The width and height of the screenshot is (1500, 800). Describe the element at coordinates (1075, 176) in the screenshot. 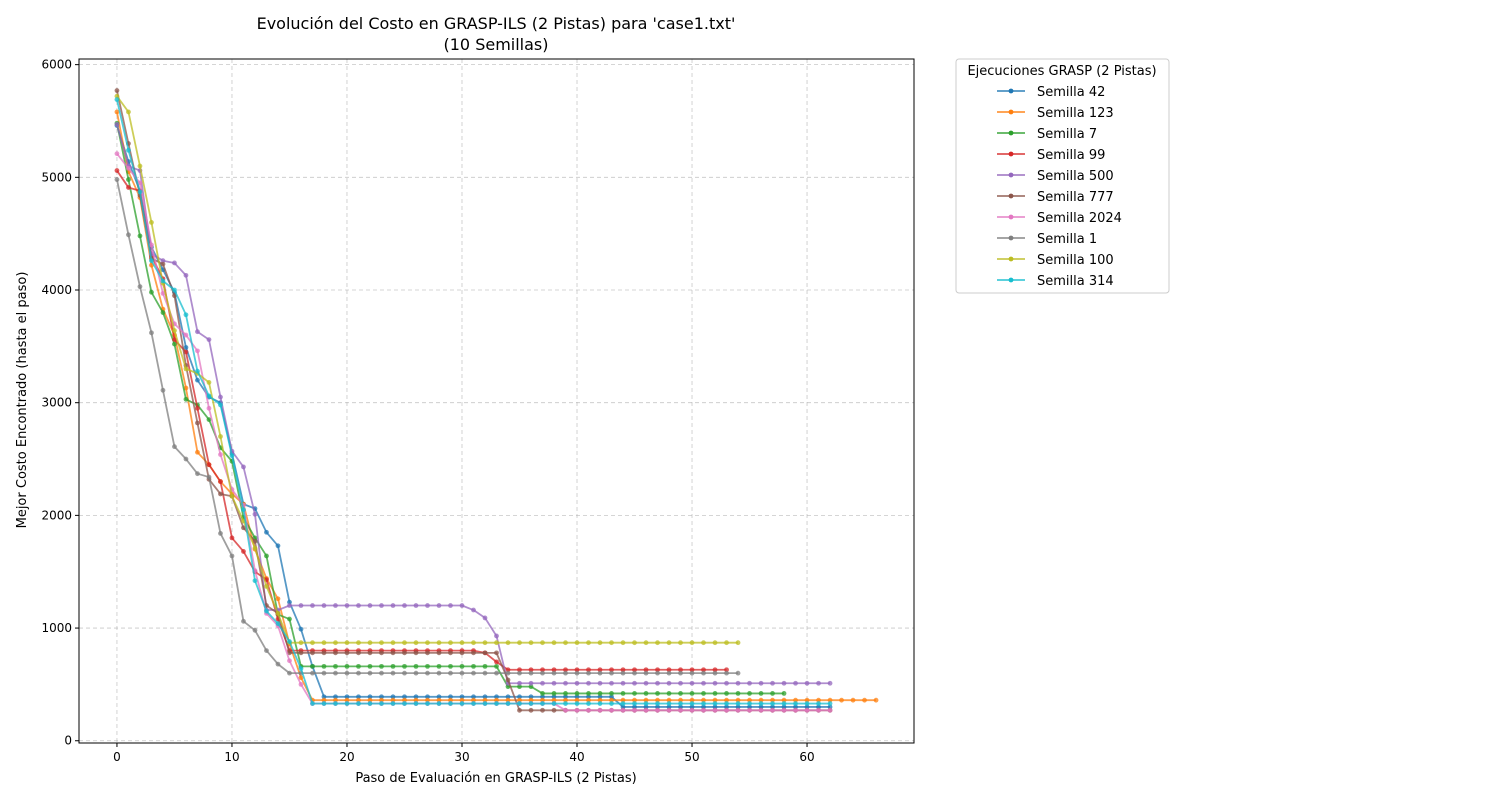

I see `legend-label: Semilla 500` at that location.